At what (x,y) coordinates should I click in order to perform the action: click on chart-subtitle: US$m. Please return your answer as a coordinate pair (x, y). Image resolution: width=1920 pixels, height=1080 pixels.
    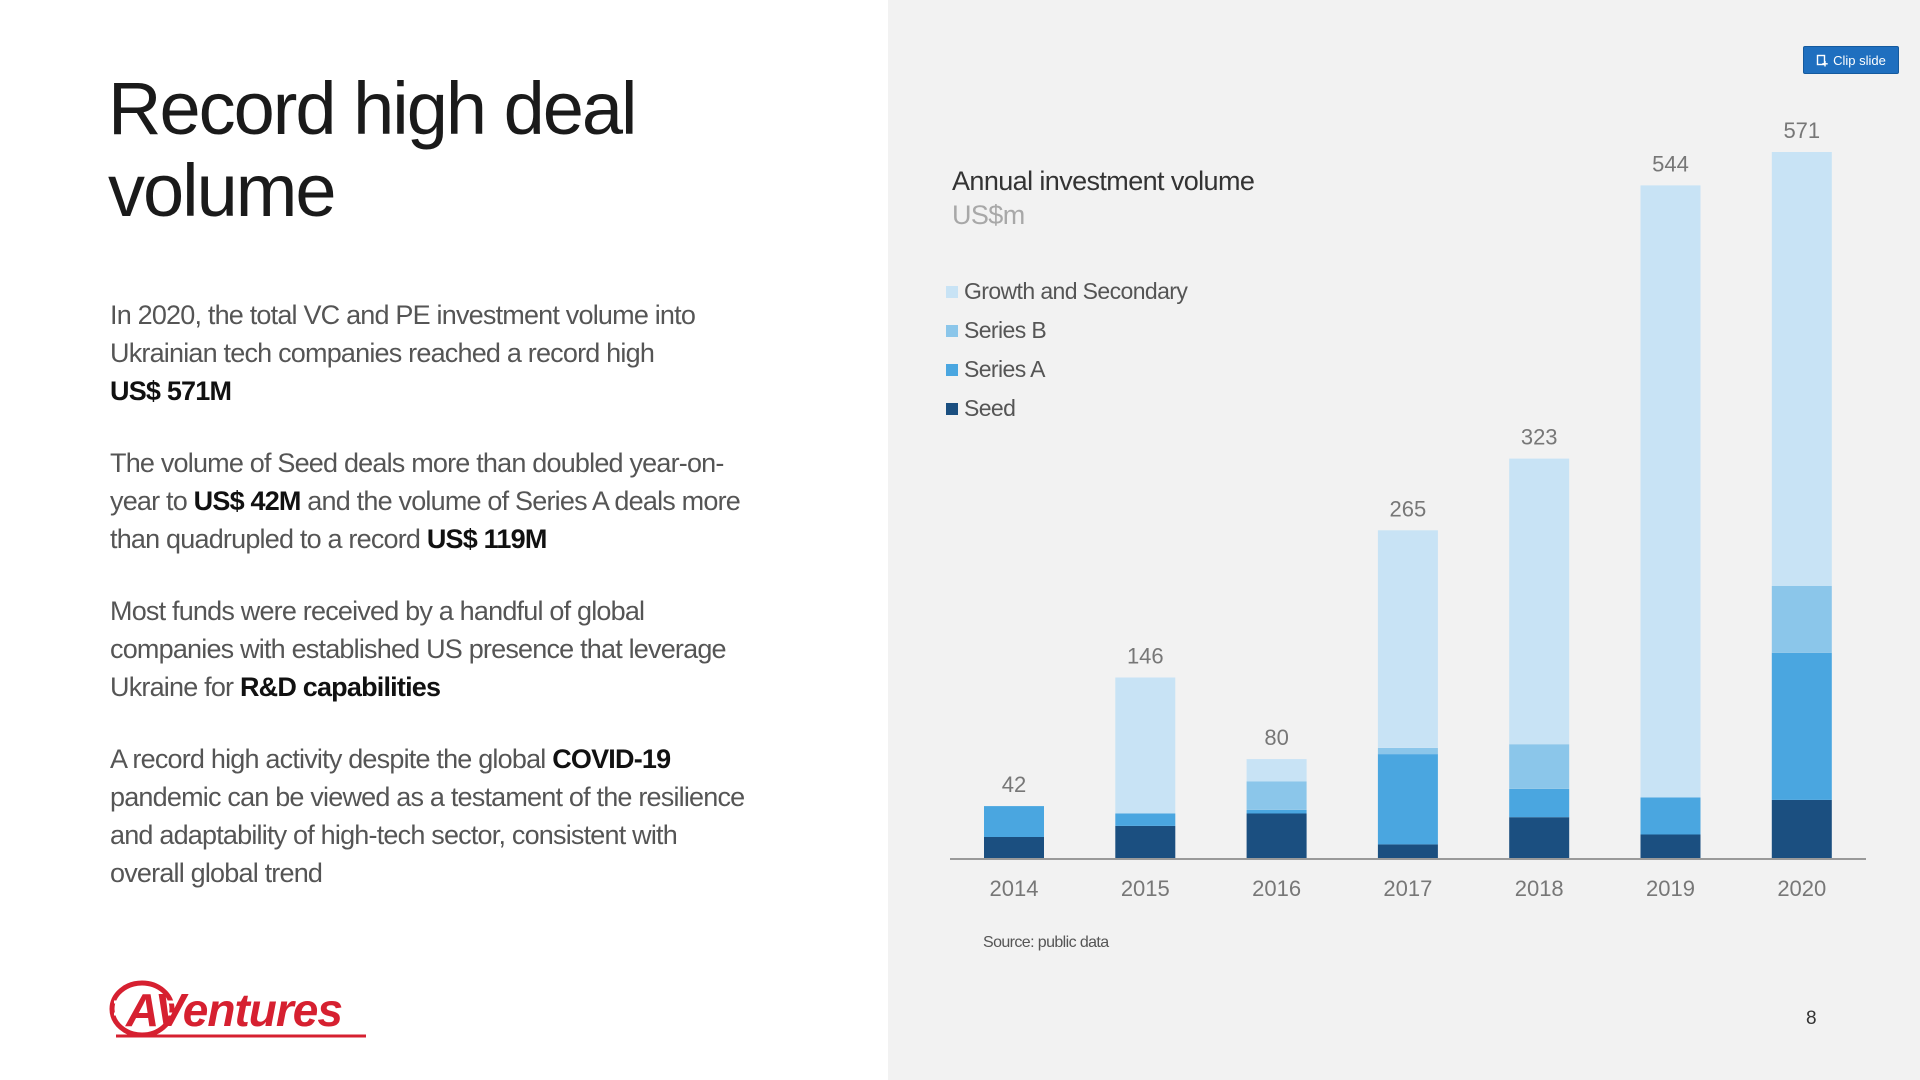
    Looking at the image, I should click on (988, 215).